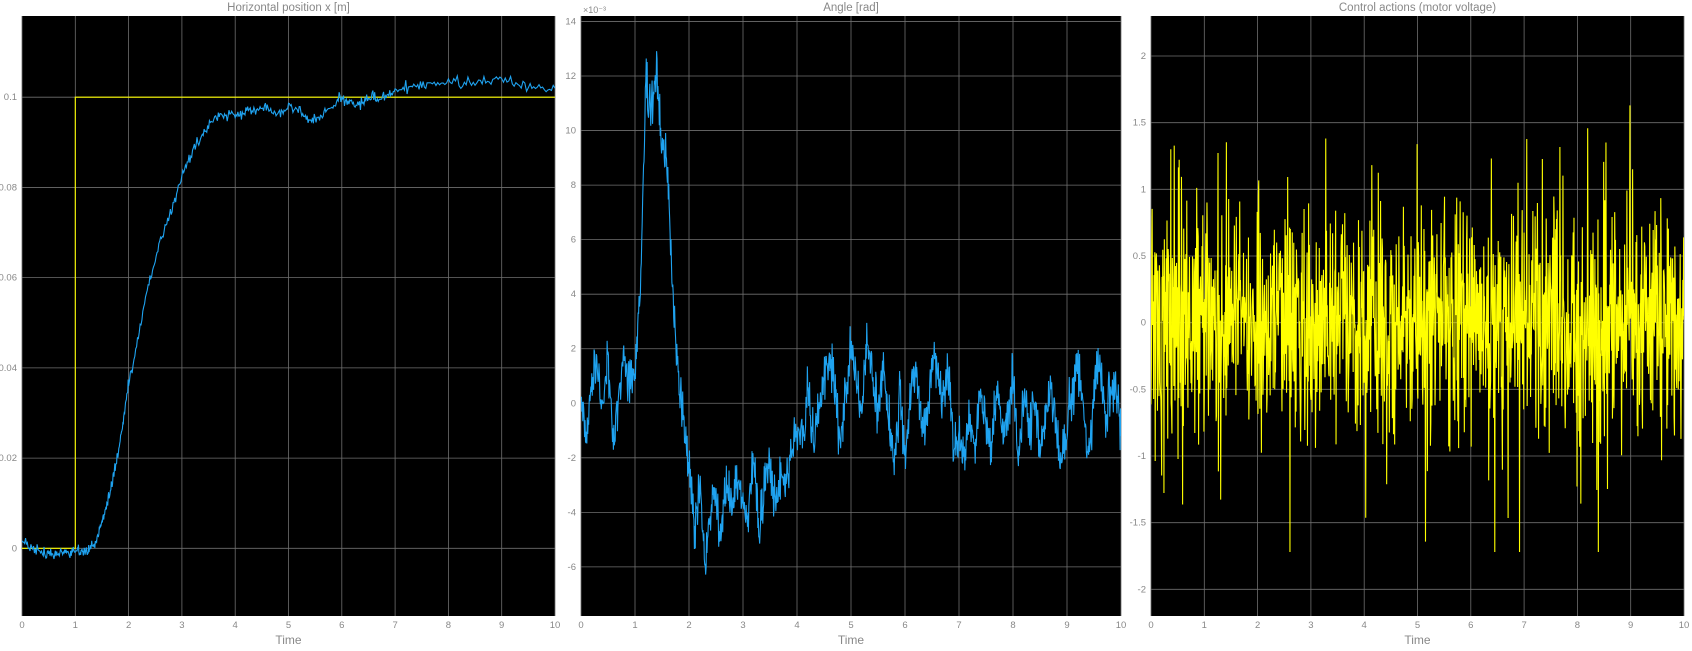  What do you see at coordinates (572, 567) in the screenshot?
I see `y-tick-label: -6` at bounding box center [572, 567].